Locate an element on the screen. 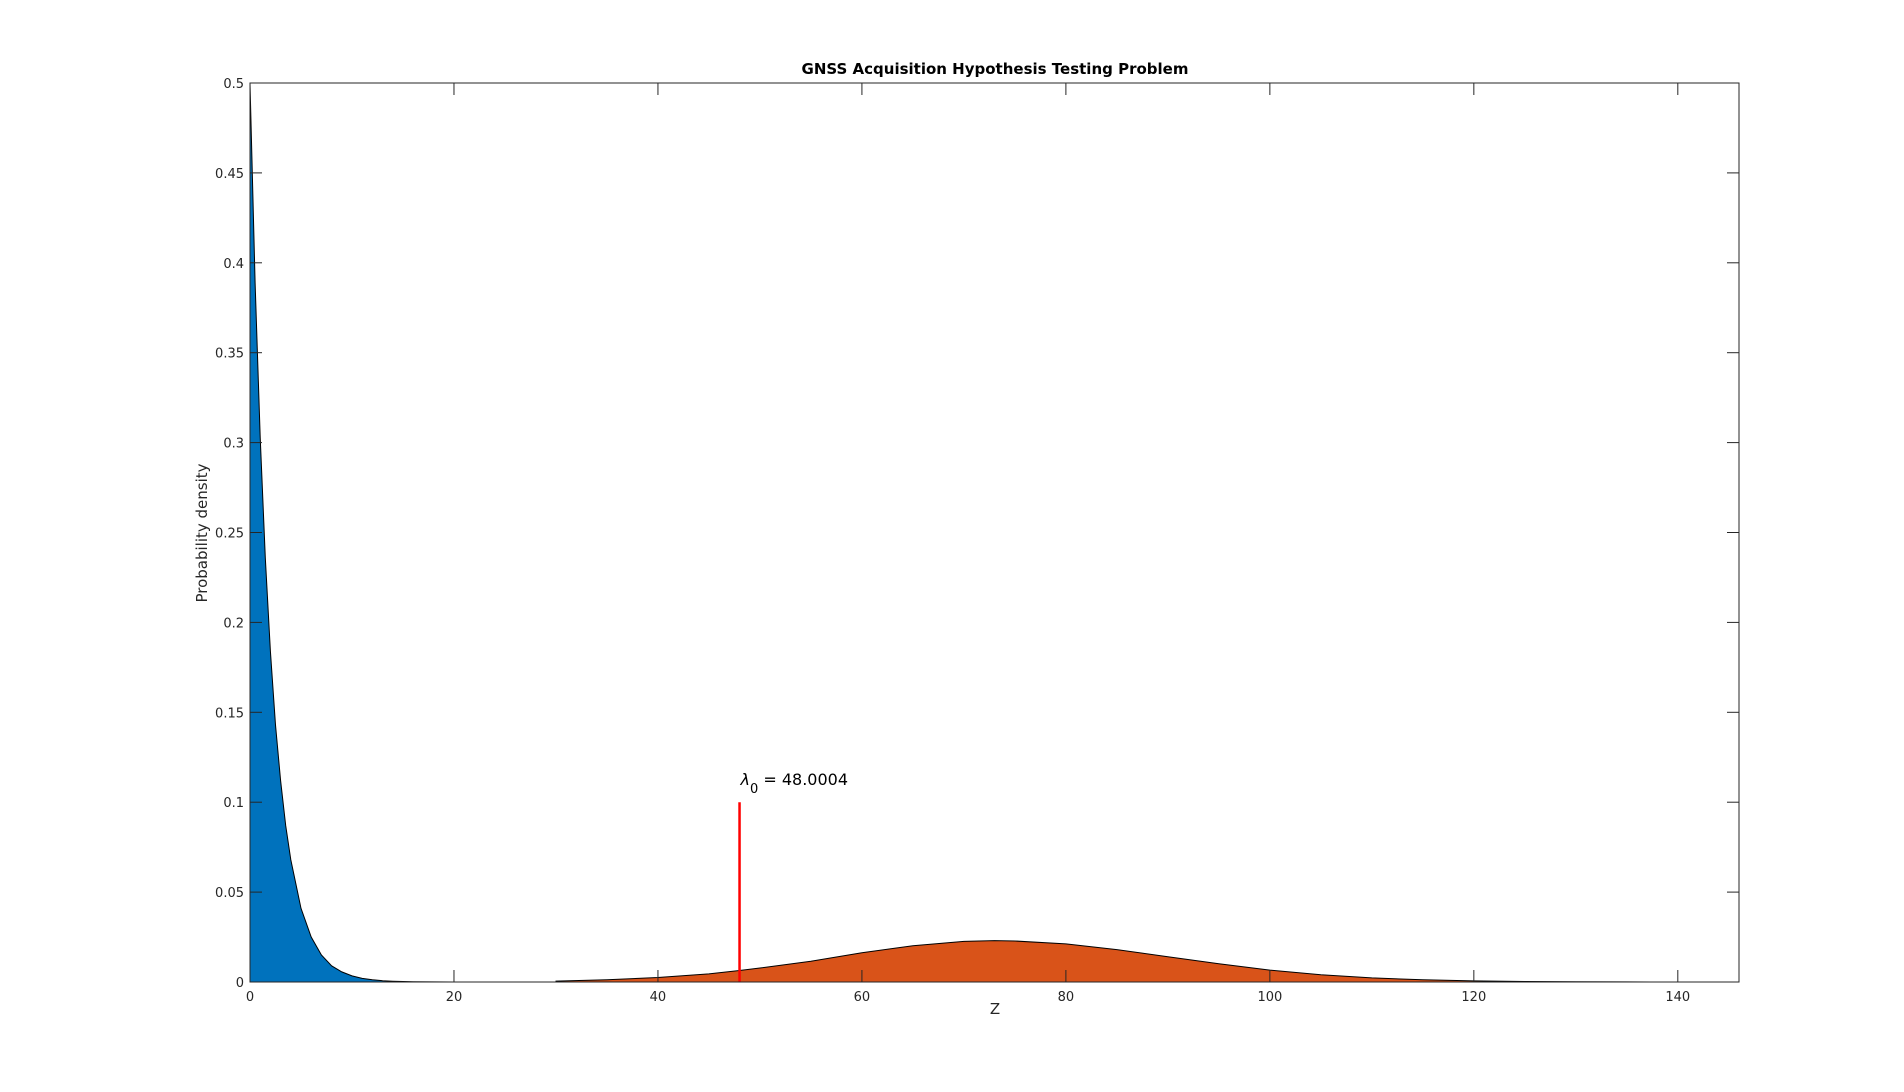 The width and height of the screenshot is (1904, 1092). x-tick-label: 120 is located at coordinates (1473, 997).